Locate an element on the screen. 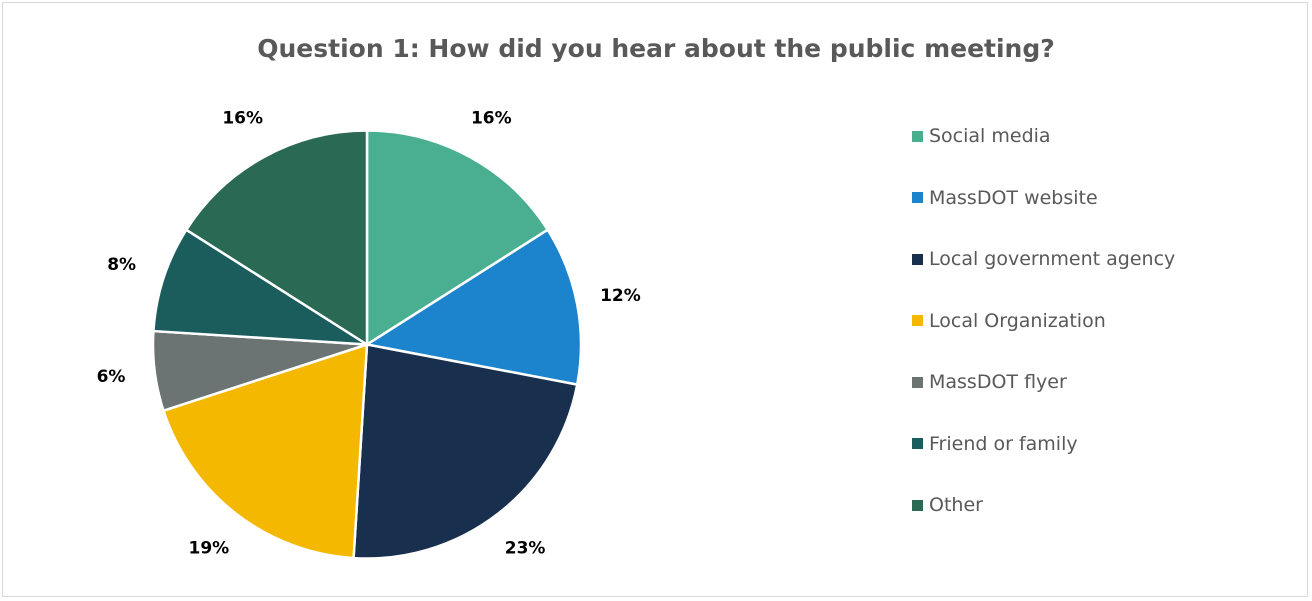 This screenshot has width=1312, height=601. legend-item: Friend or family is located at coordinates (1043, 444).